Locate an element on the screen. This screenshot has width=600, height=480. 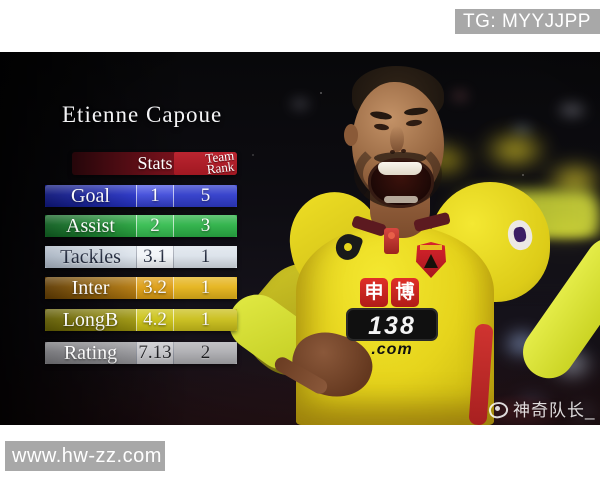
cell-stat: 3.1 is located at coordinates (155, 257).